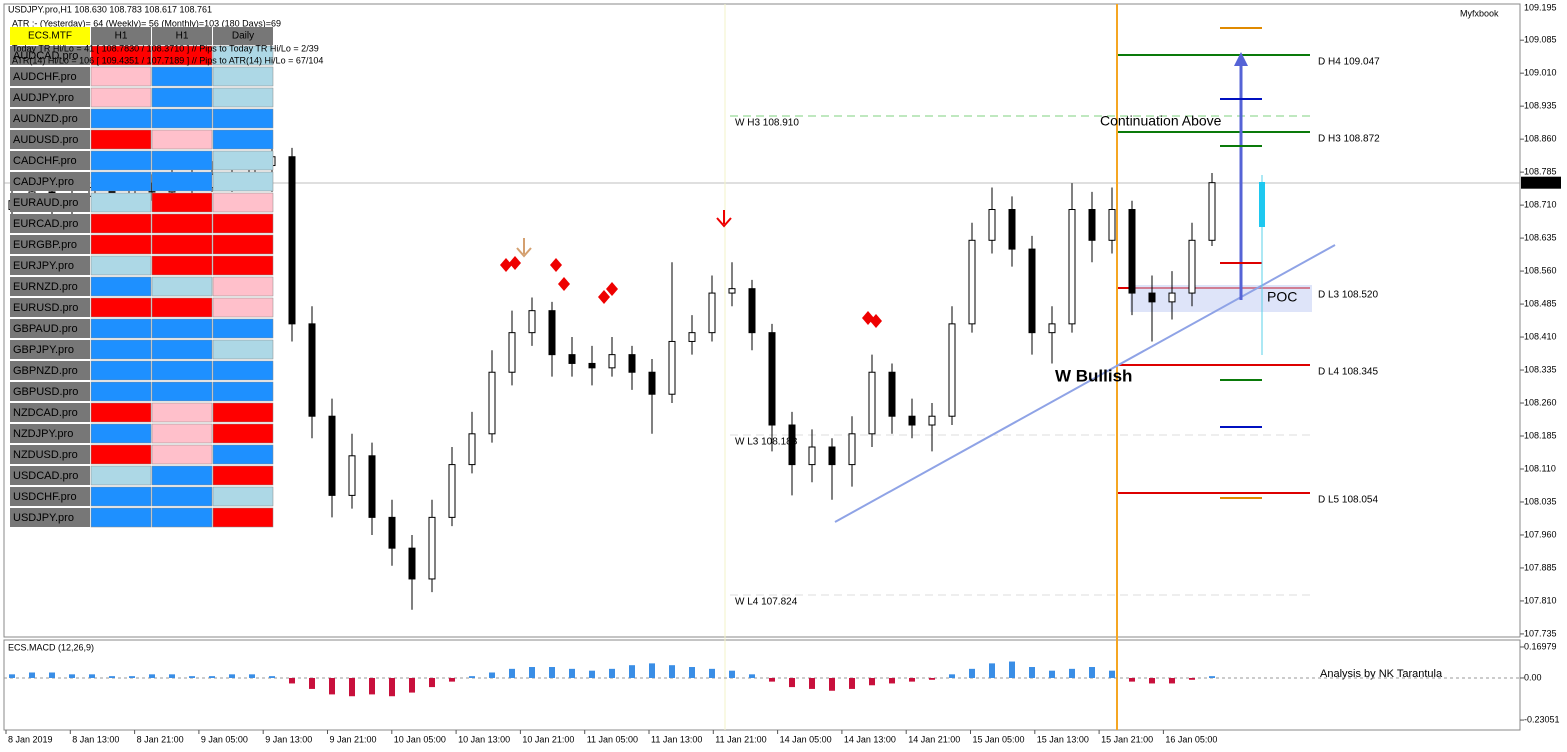 Image resolution: width=1567 pixels, height=752 pixels. What do you see at coordinates (1540, 303) in the screenshot?
I see `y-tick-label: 108.485` at bounding box center [1540, 303].